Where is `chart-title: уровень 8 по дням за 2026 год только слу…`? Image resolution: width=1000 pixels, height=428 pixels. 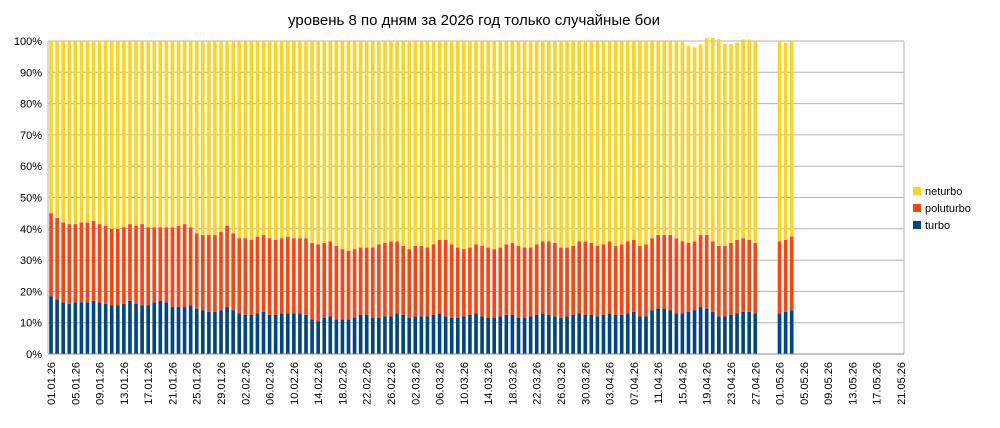 chart-title: уровень 8 по дням за 2026 год только слу… is located at coordinates (474, 20).